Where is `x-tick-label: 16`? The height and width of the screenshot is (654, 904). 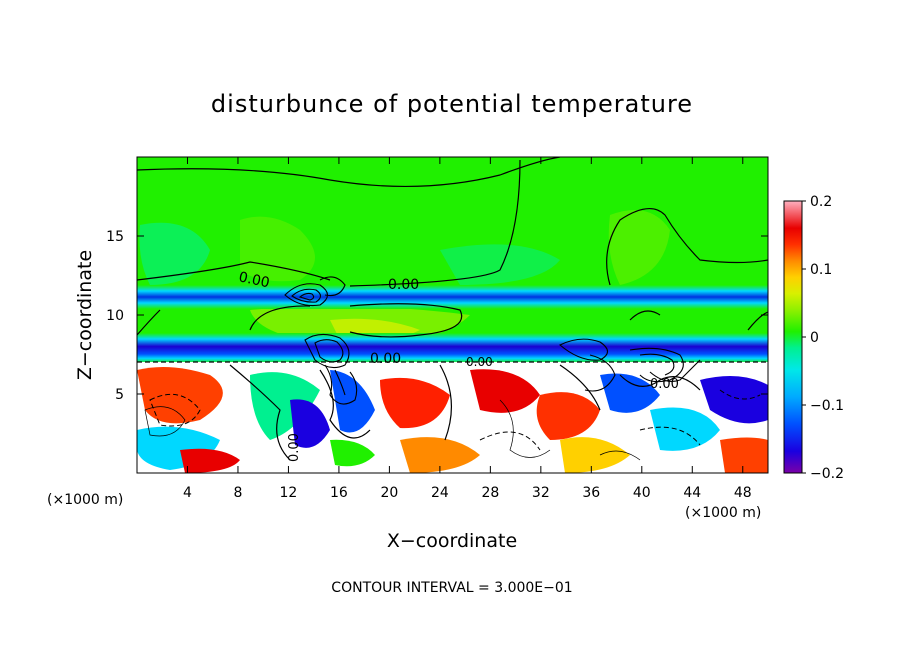
x-tick-label: 16 is located at coordinates (339, 493).